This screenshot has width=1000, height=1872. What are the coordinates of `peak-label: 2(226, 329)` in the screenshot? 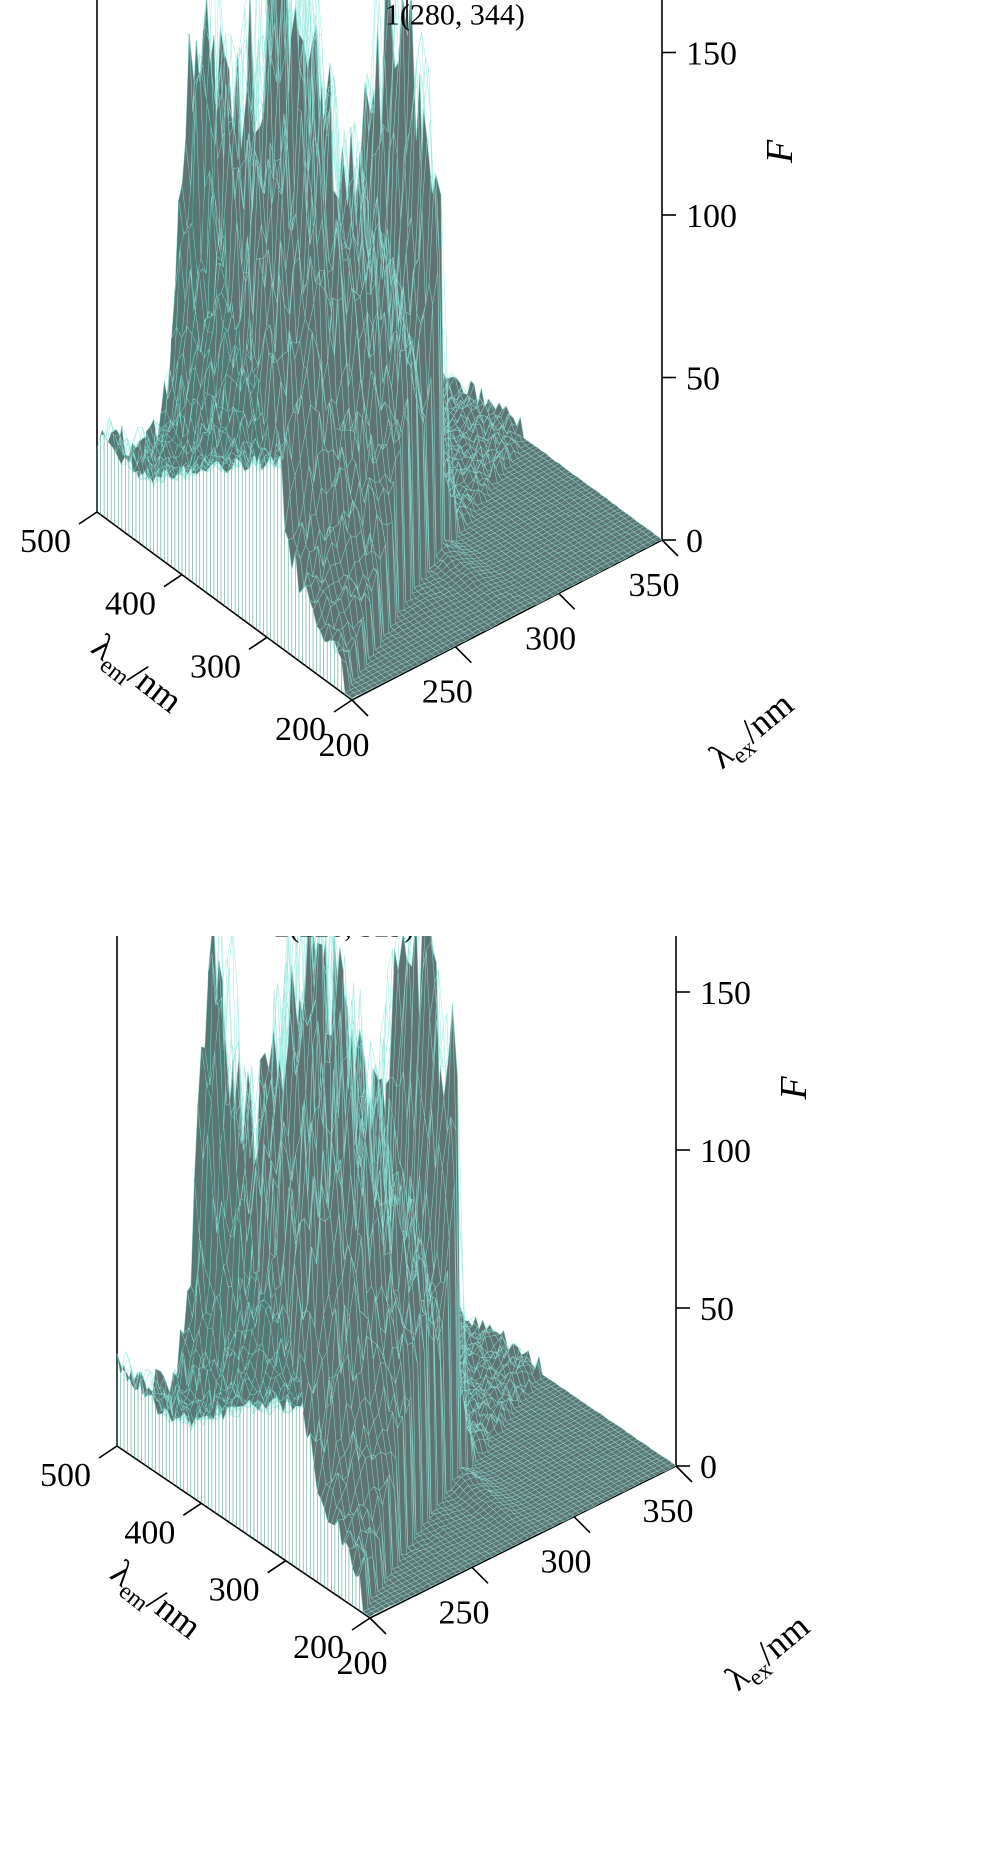 It's located at (344, 940).